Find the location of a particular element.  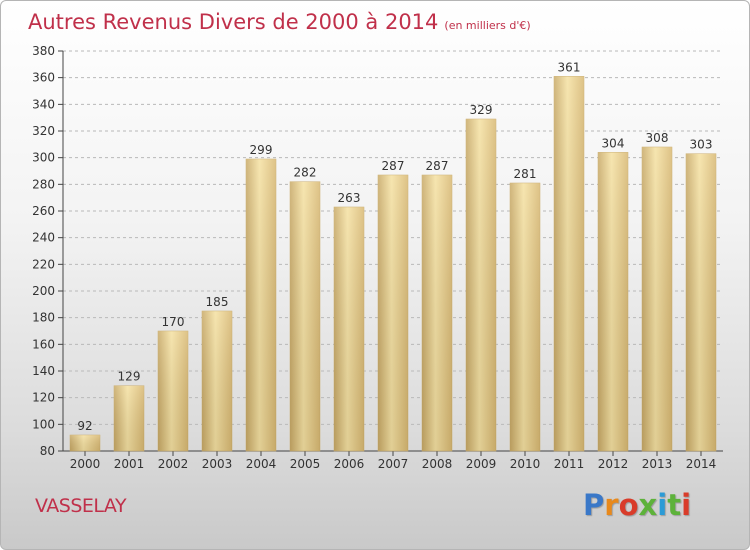

x-tick-label: 2013 is located at coordinates (657, 464).